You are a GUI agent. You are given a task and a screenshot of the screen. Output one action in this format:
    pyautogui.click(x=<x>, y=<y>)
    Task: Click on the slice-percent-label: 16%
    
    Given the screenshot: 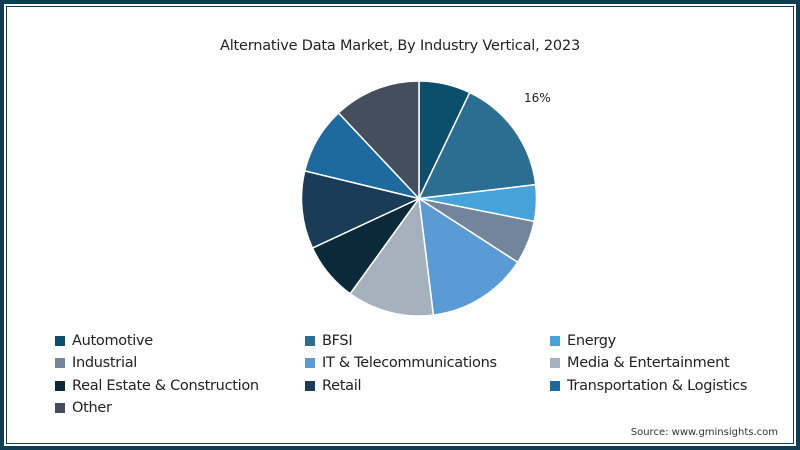 What is the action you would take?
    pyautogui.click(x=537, y=98)
    